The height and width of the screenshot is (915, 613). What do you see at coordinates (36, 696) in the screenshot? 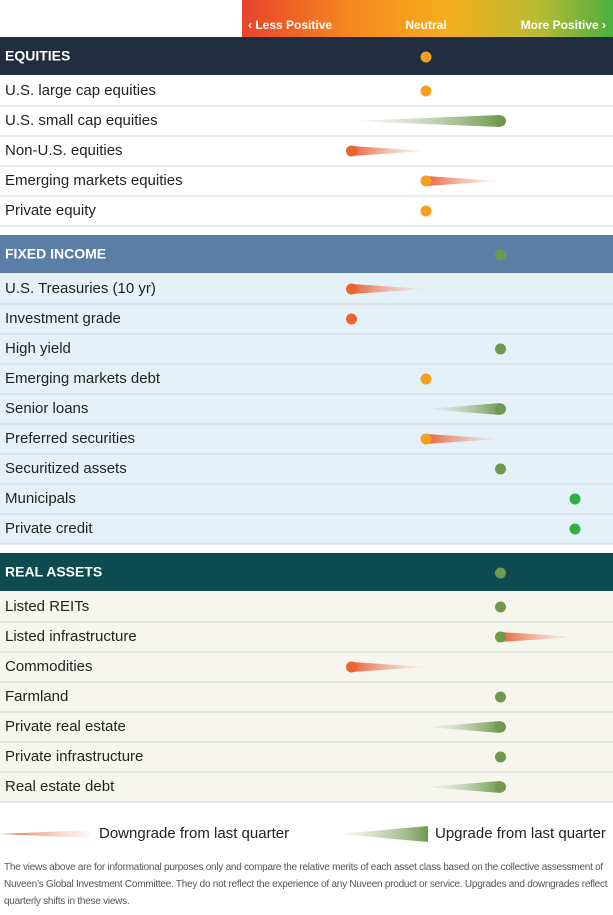
I see `row-label: Farmland` at bounding box center [36, 696].